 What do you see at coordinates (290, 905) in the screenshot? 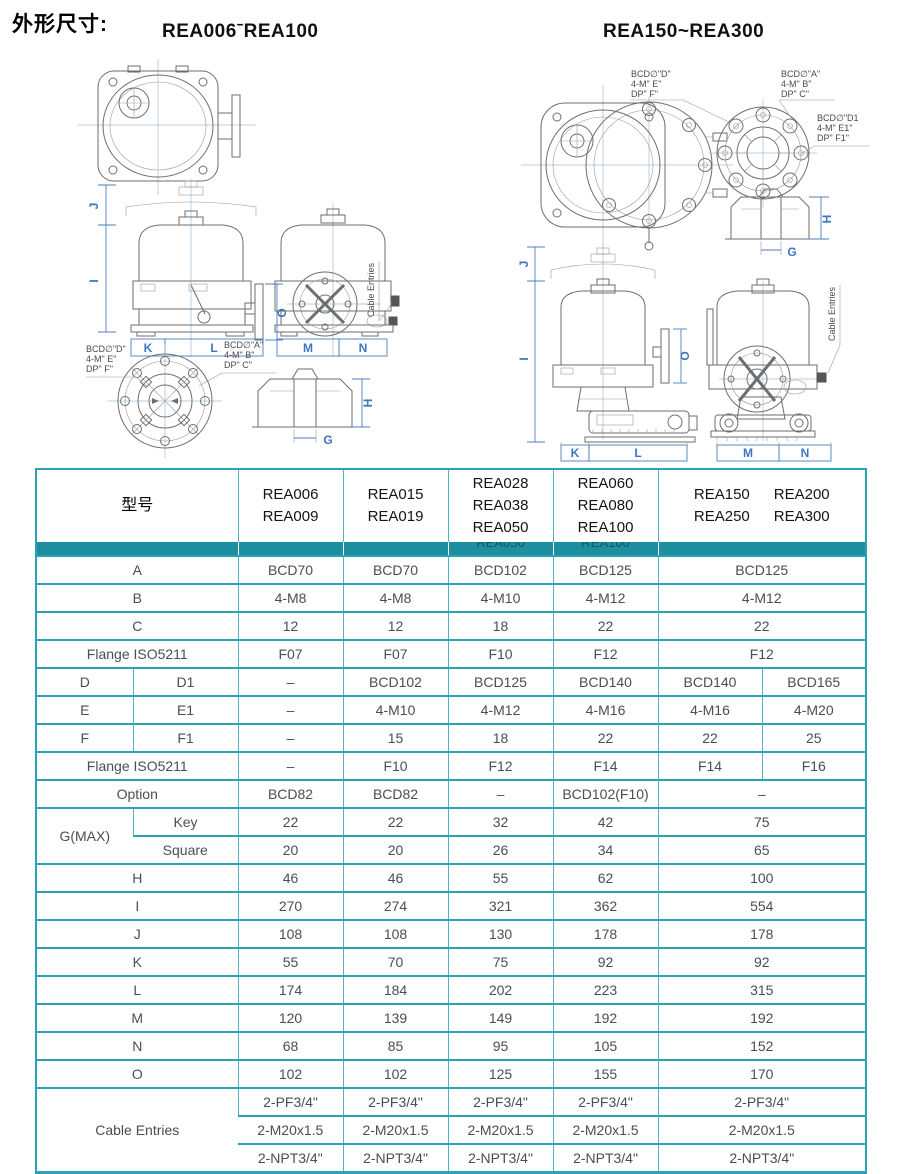
I see `cell: 270` at bounding box center [290, 905].